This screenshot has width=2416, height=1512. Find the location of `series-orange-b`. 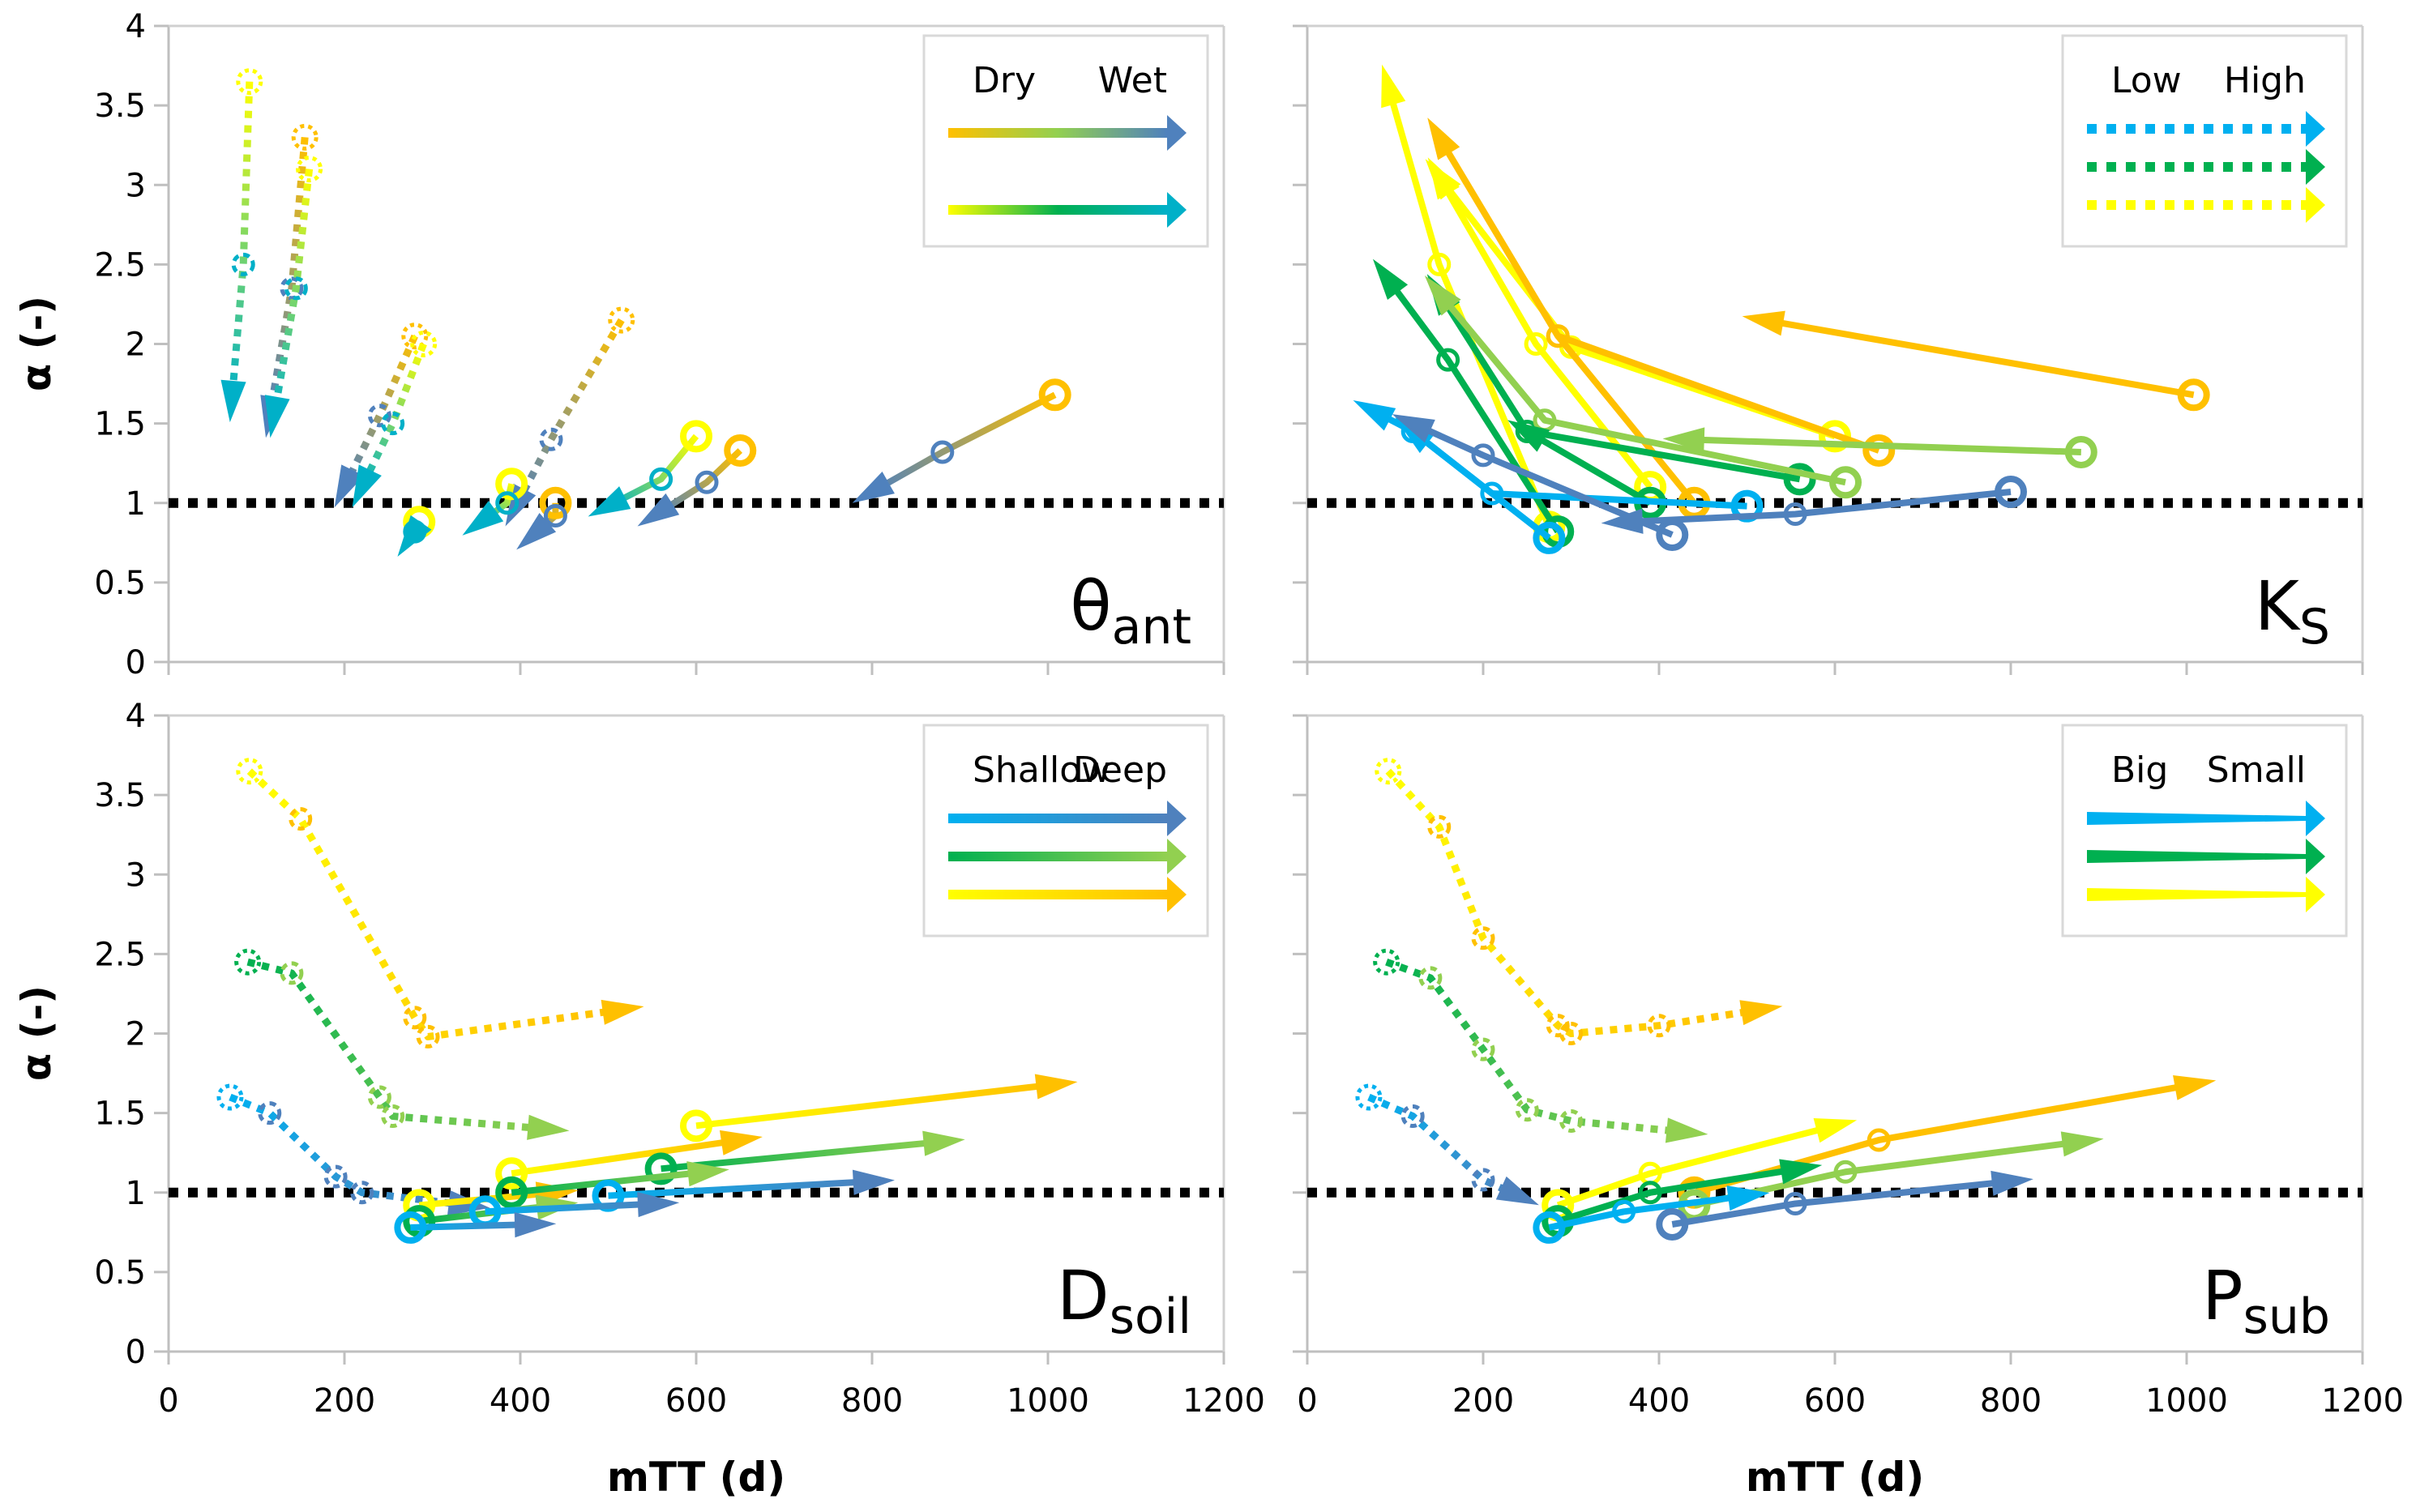

series-orange-b is located at coordinates (1662, 292).